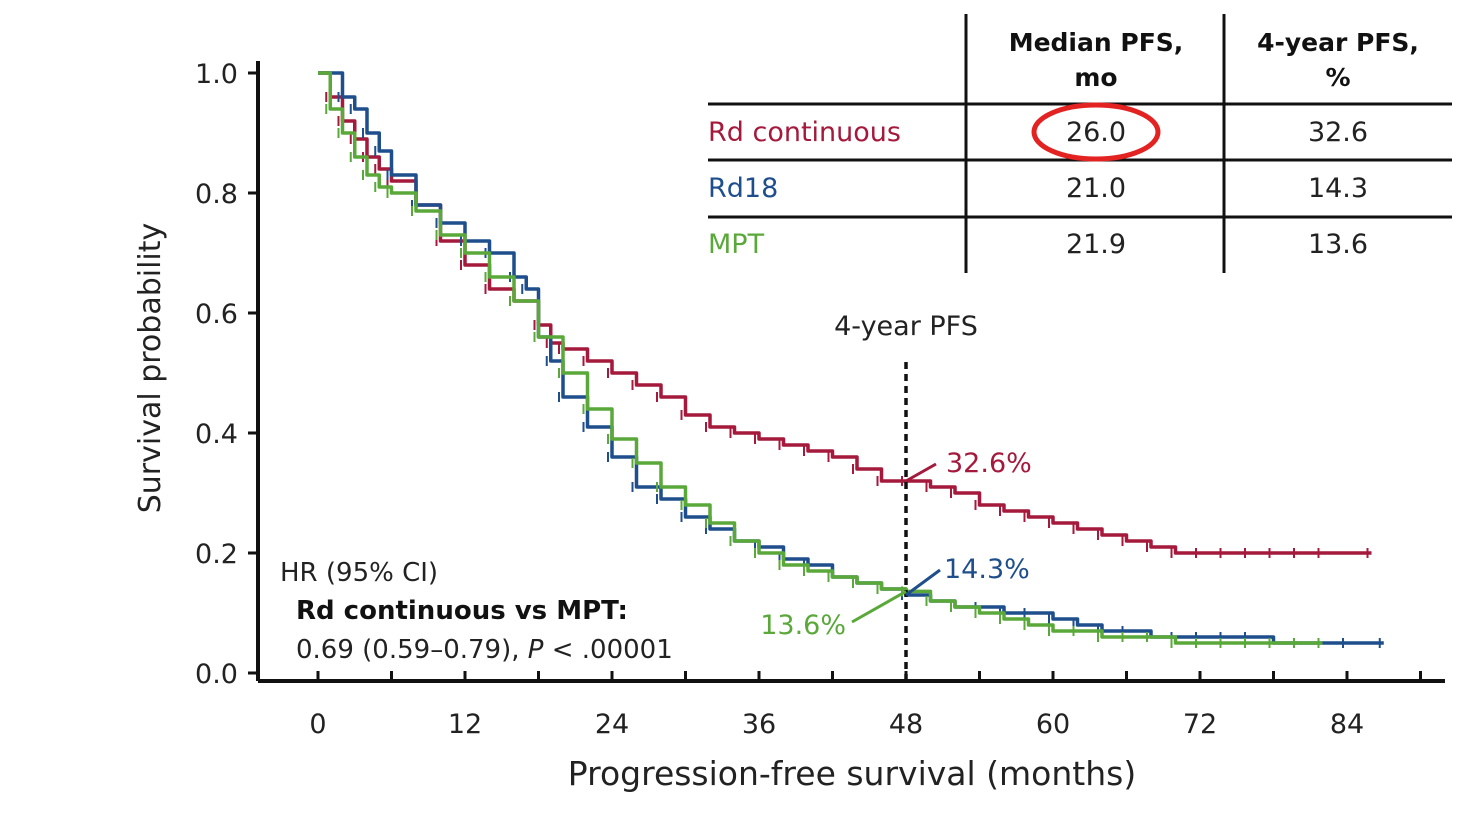  Describe the element at coordinates (412, 650) in the screenshot. I see `hr-ci: 0.69 (0.59–0.79),` at that location.